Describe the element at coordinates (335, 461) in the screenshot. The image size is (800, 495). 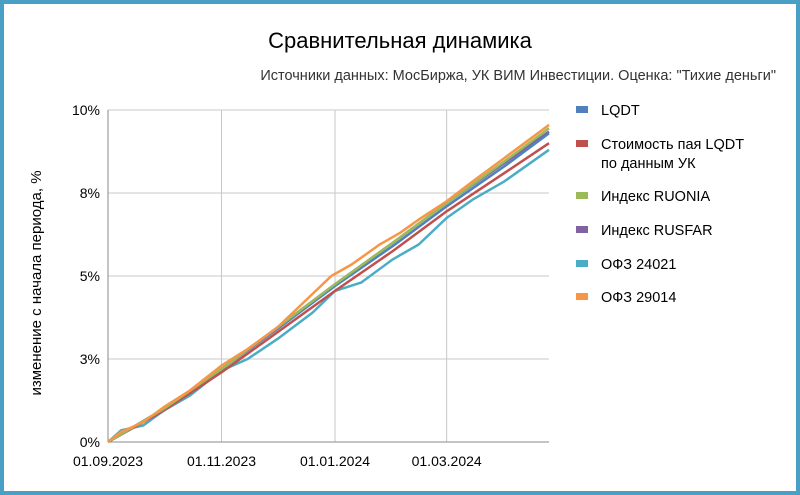
I see `x-tick-label: 01.01.2024` at that location.